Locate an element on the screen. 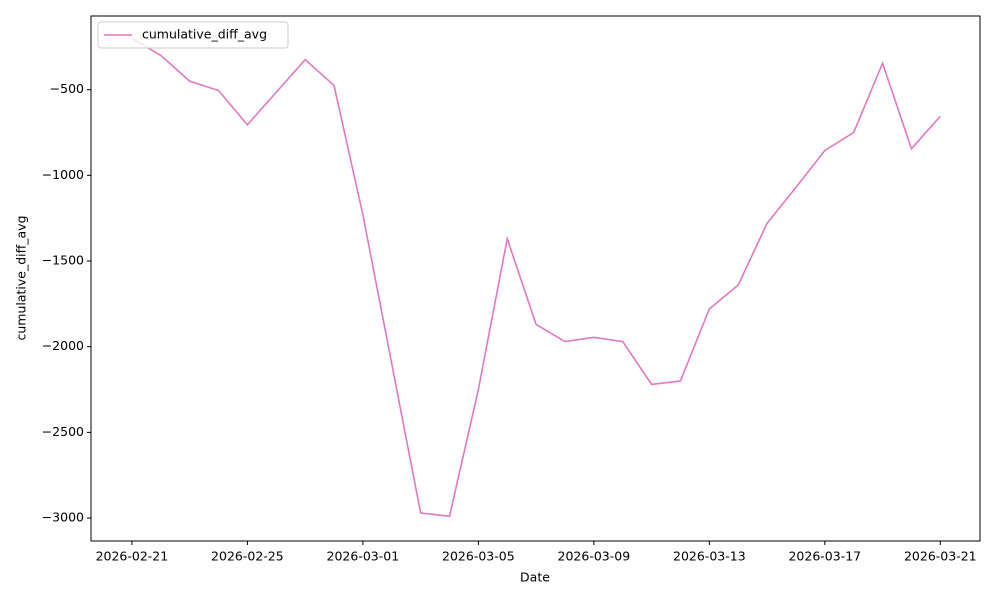 This screenshot has height=600, width=1000. x-tick-label: 2026-03-05 is located at coordinates (478, 556).